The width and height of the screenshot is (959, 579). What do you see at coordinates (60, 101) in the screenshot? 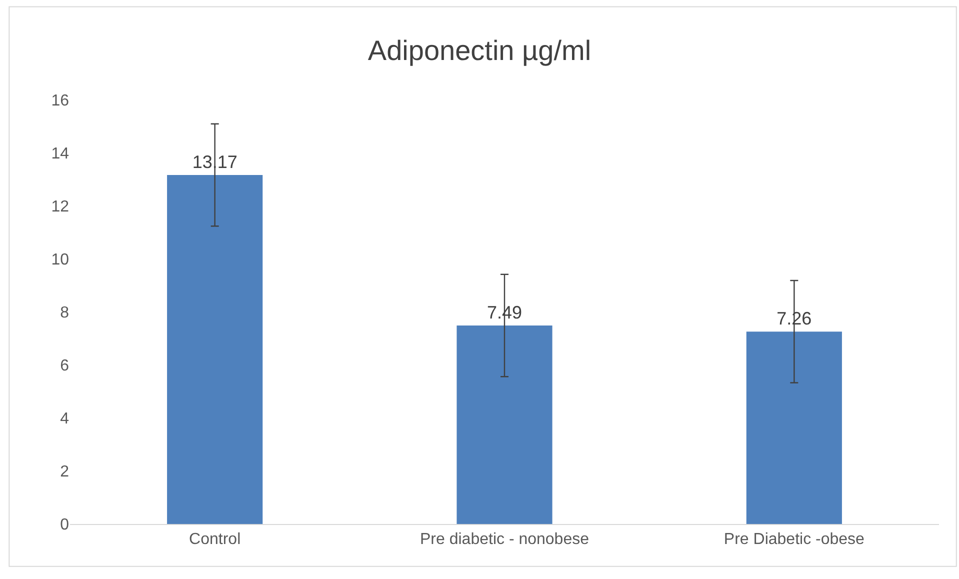
I see `y-tick-label: 16` at bounding box center [60, 101].